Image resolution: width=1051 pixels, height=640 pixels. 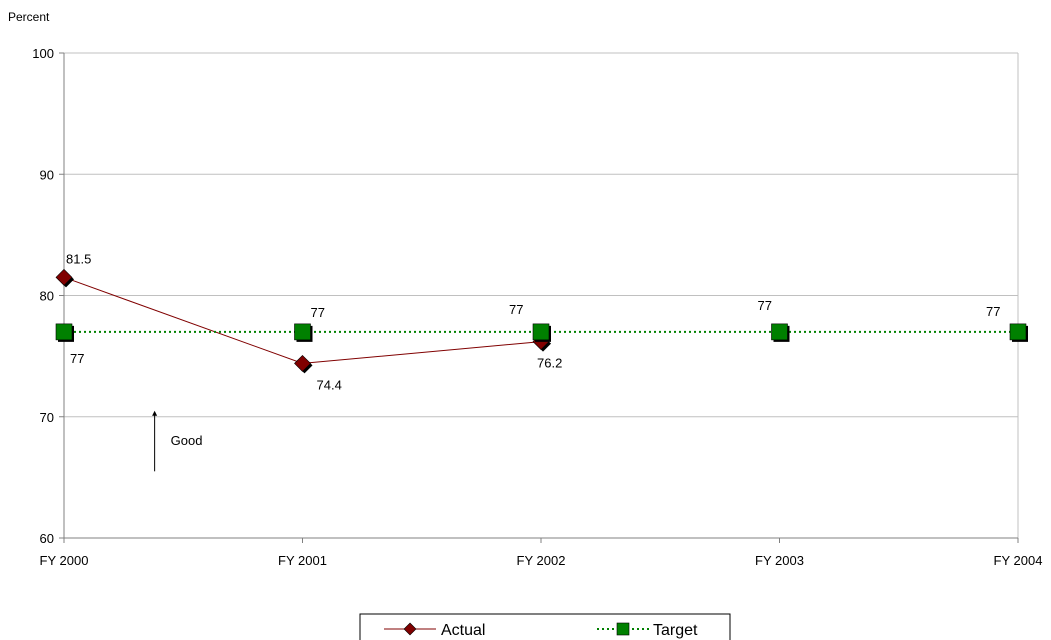 I want to click on y-tick-label: 60, so click(x=47, y=538).